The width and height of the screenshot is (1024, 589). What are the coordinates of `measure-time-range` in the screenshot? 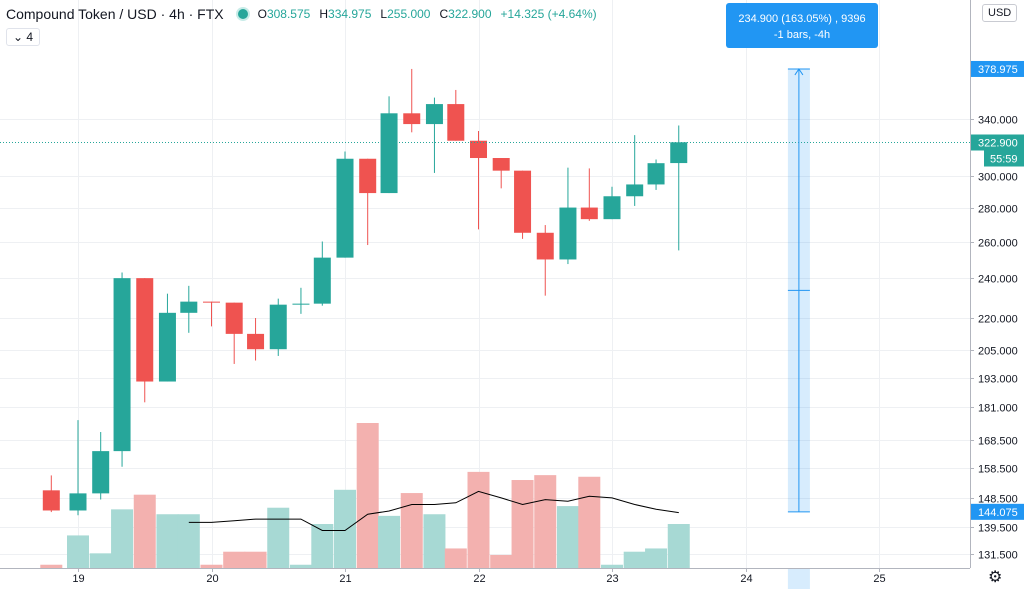 It's located at (798, 579).